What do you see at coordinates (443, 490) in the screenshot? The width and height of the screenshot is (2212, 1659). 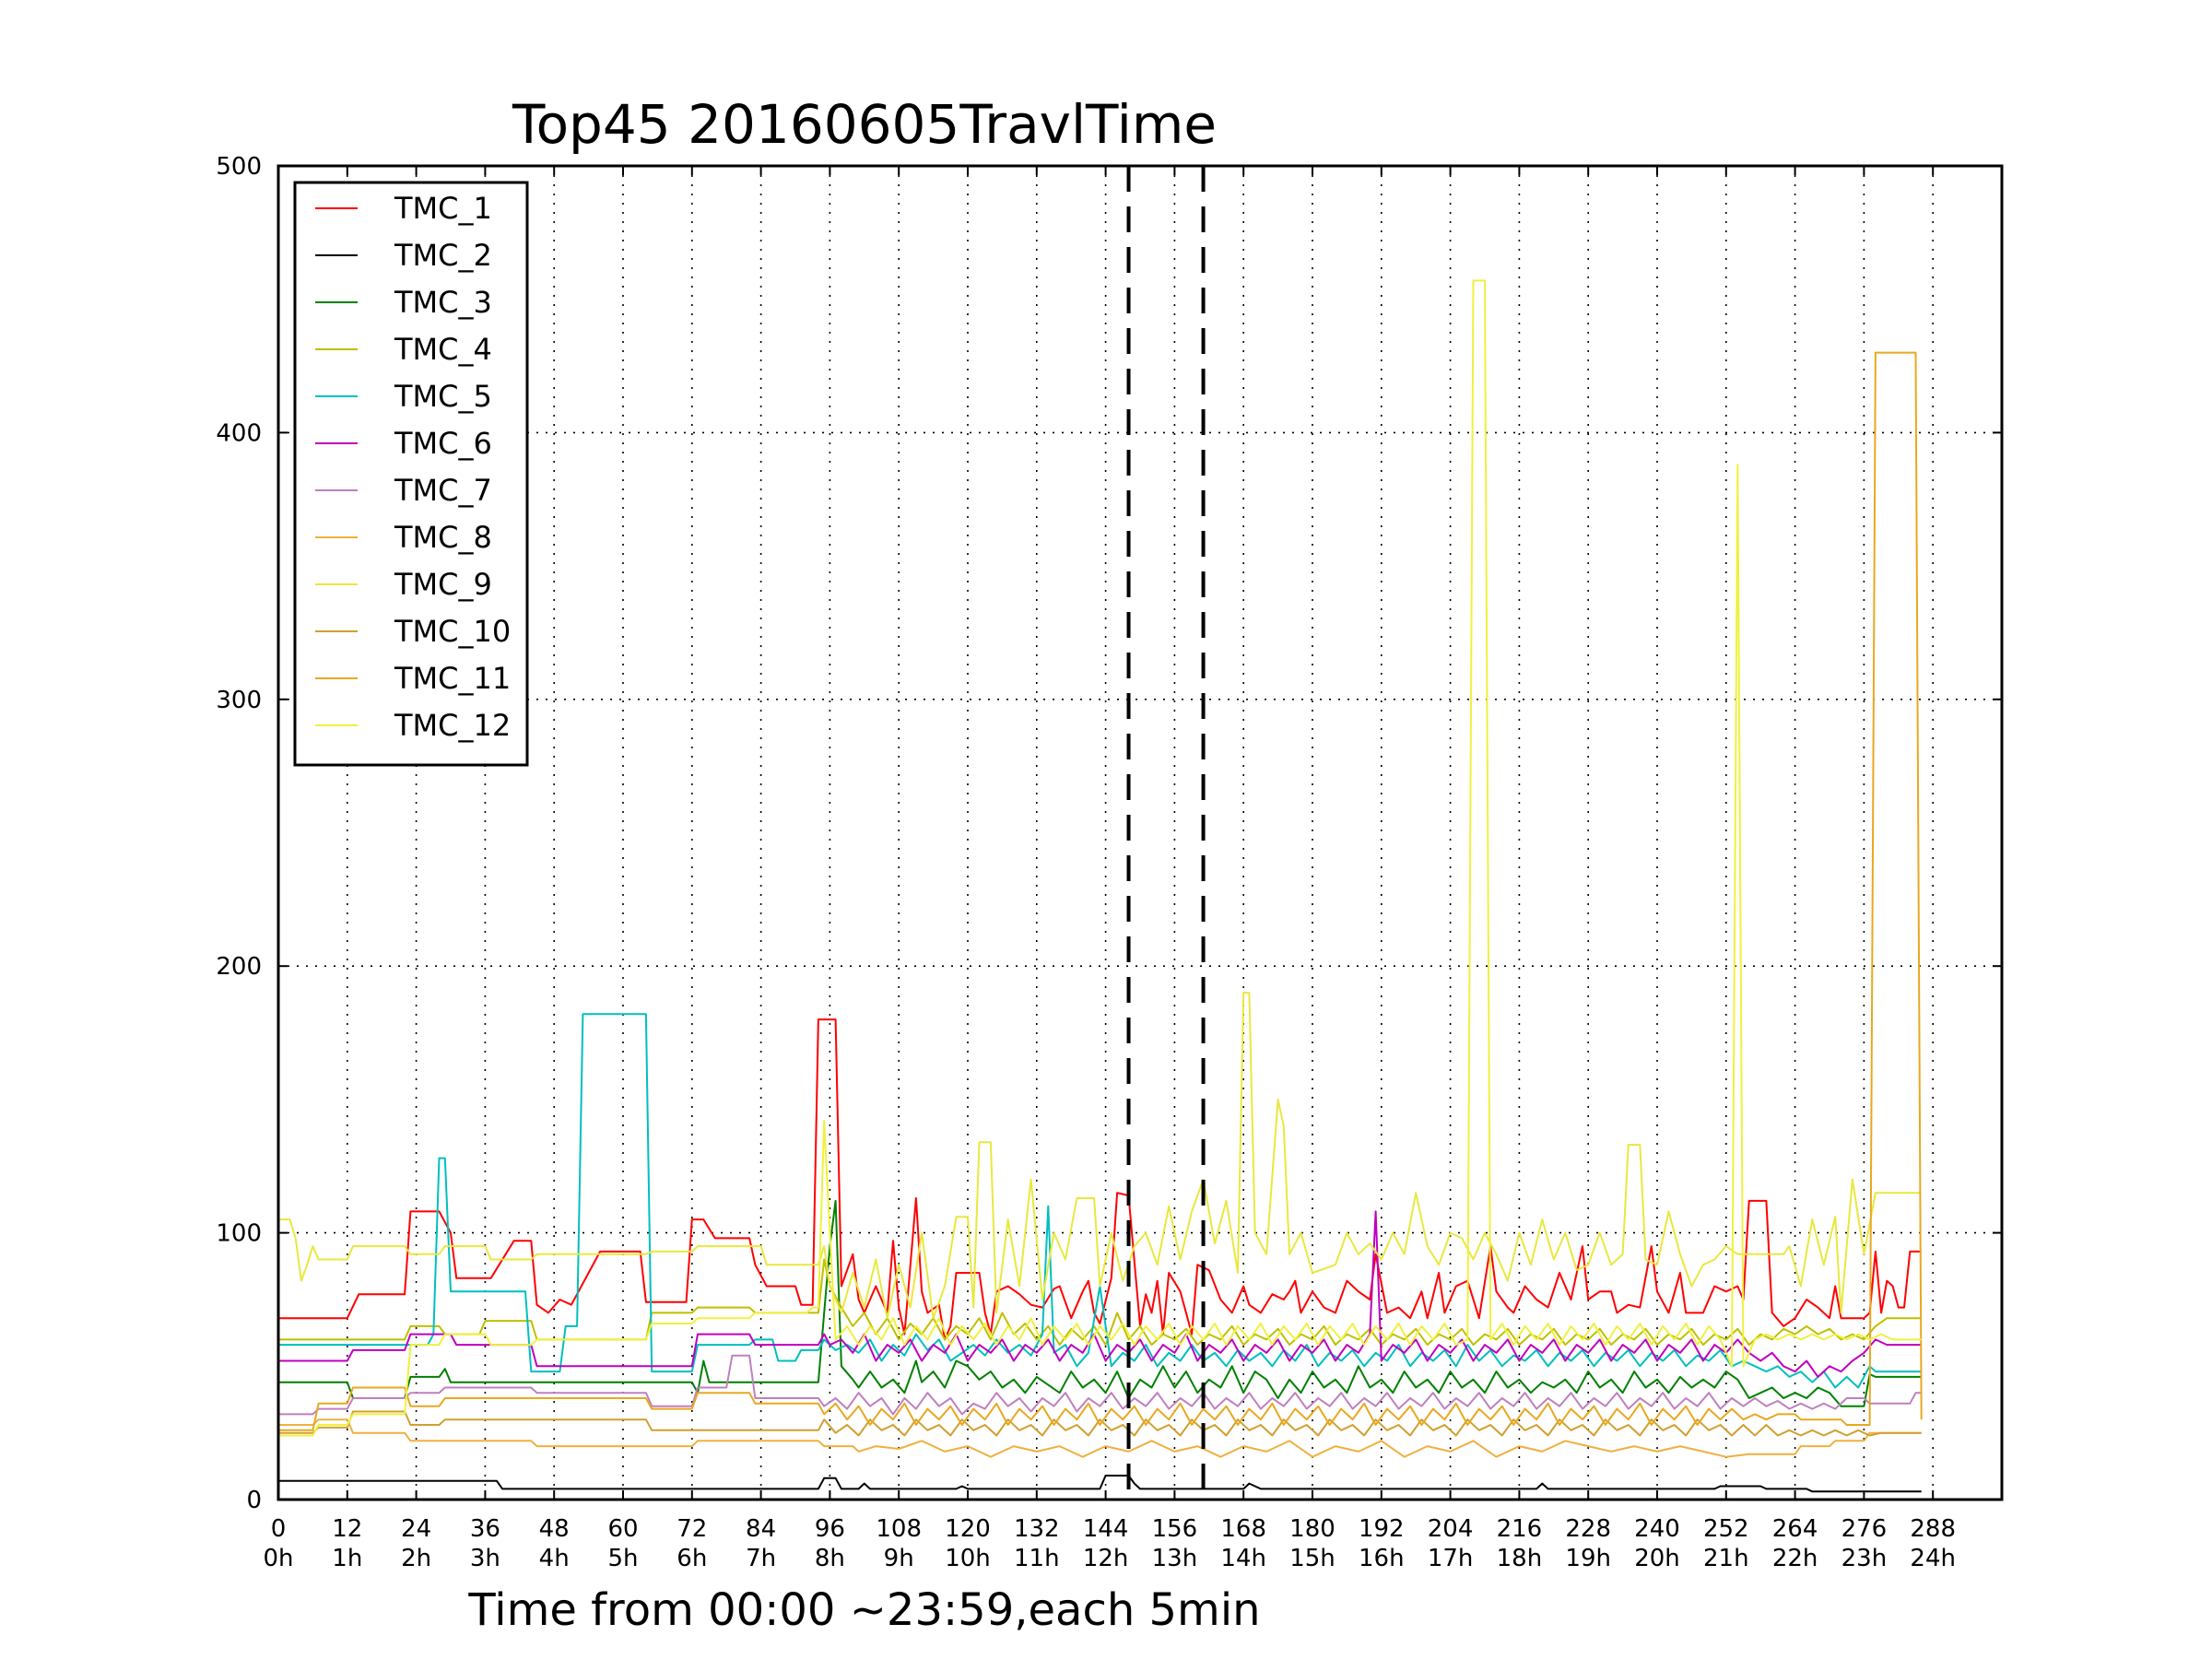 I see `legend-label: TMC_7` at bounding box center [443, 490].